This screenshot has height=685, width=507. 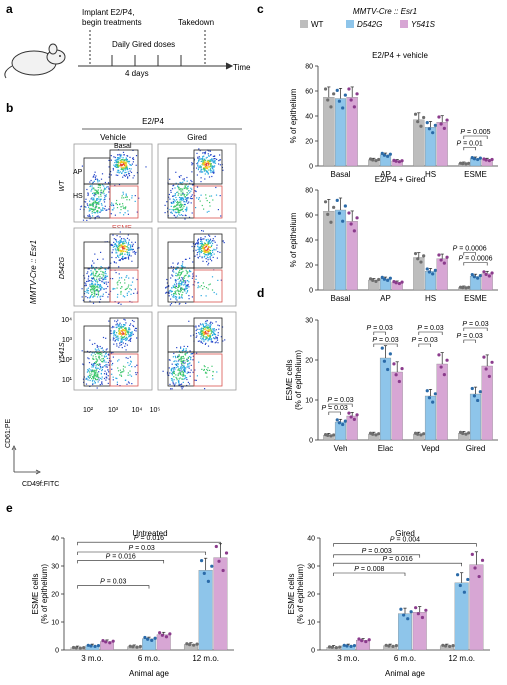 What do you see at coordinates (423, 24) in the screenshot?
I see `legend-y541s: Y541S` at bounding box center [423, 24].